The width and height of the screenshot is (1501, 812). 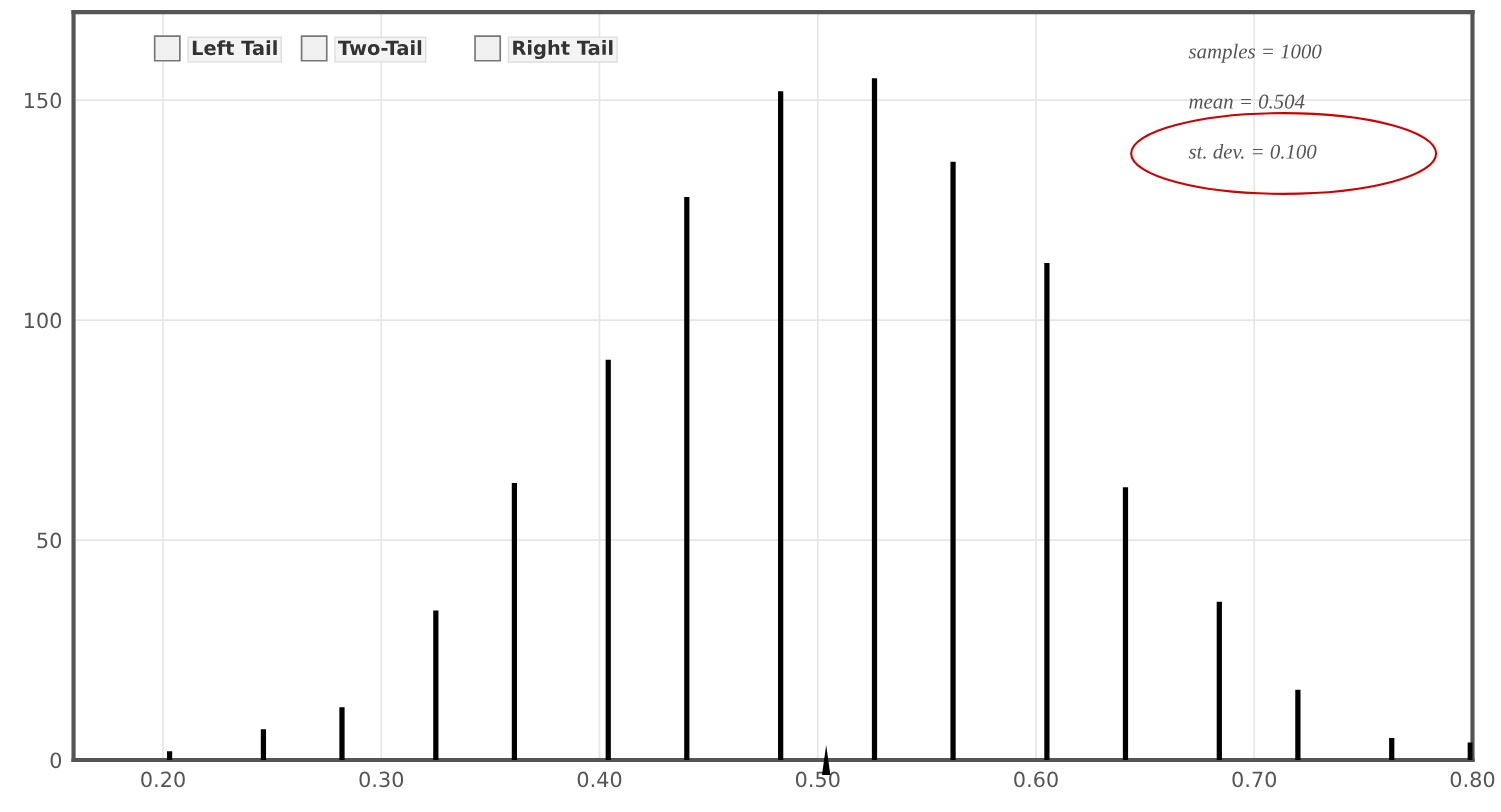 What do you see at coordinates (56, 760) in the screenshot?
I see `y-tick-label: 0` at bounding box center [56, 760].